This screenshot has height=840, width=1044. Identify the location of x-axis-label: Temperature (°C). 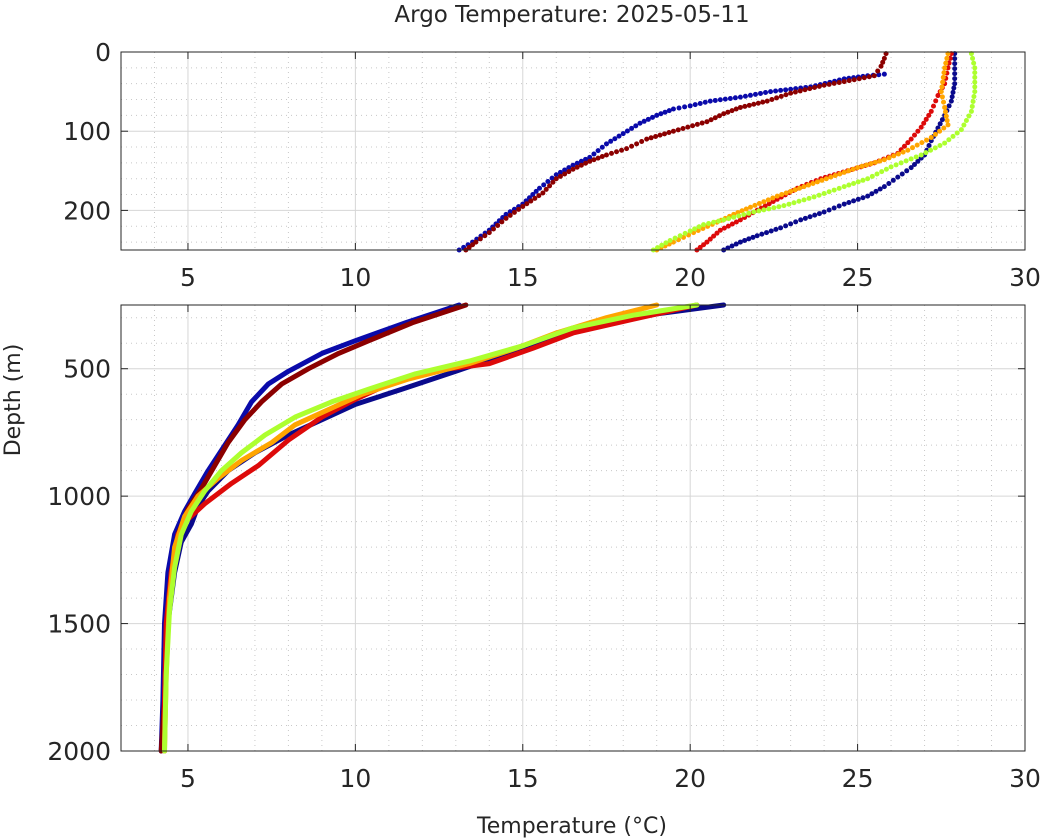
(571, 826).